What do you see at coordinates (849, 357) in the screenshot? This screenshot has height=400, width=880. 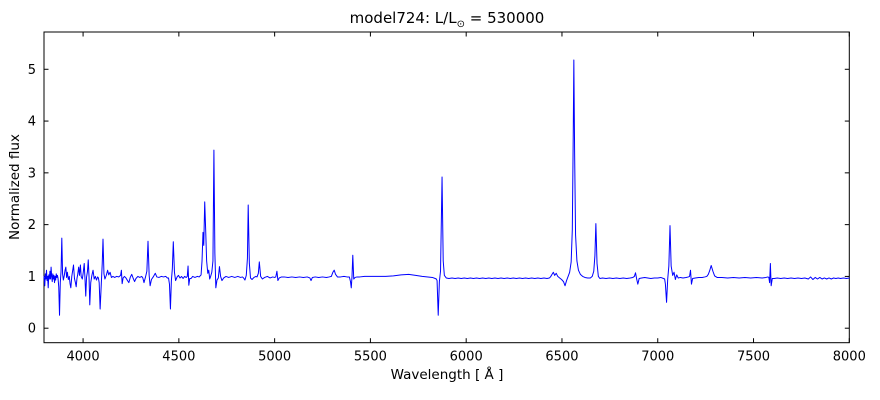 I see `x-tick-label: 8000` at bounding box center [849, 357].